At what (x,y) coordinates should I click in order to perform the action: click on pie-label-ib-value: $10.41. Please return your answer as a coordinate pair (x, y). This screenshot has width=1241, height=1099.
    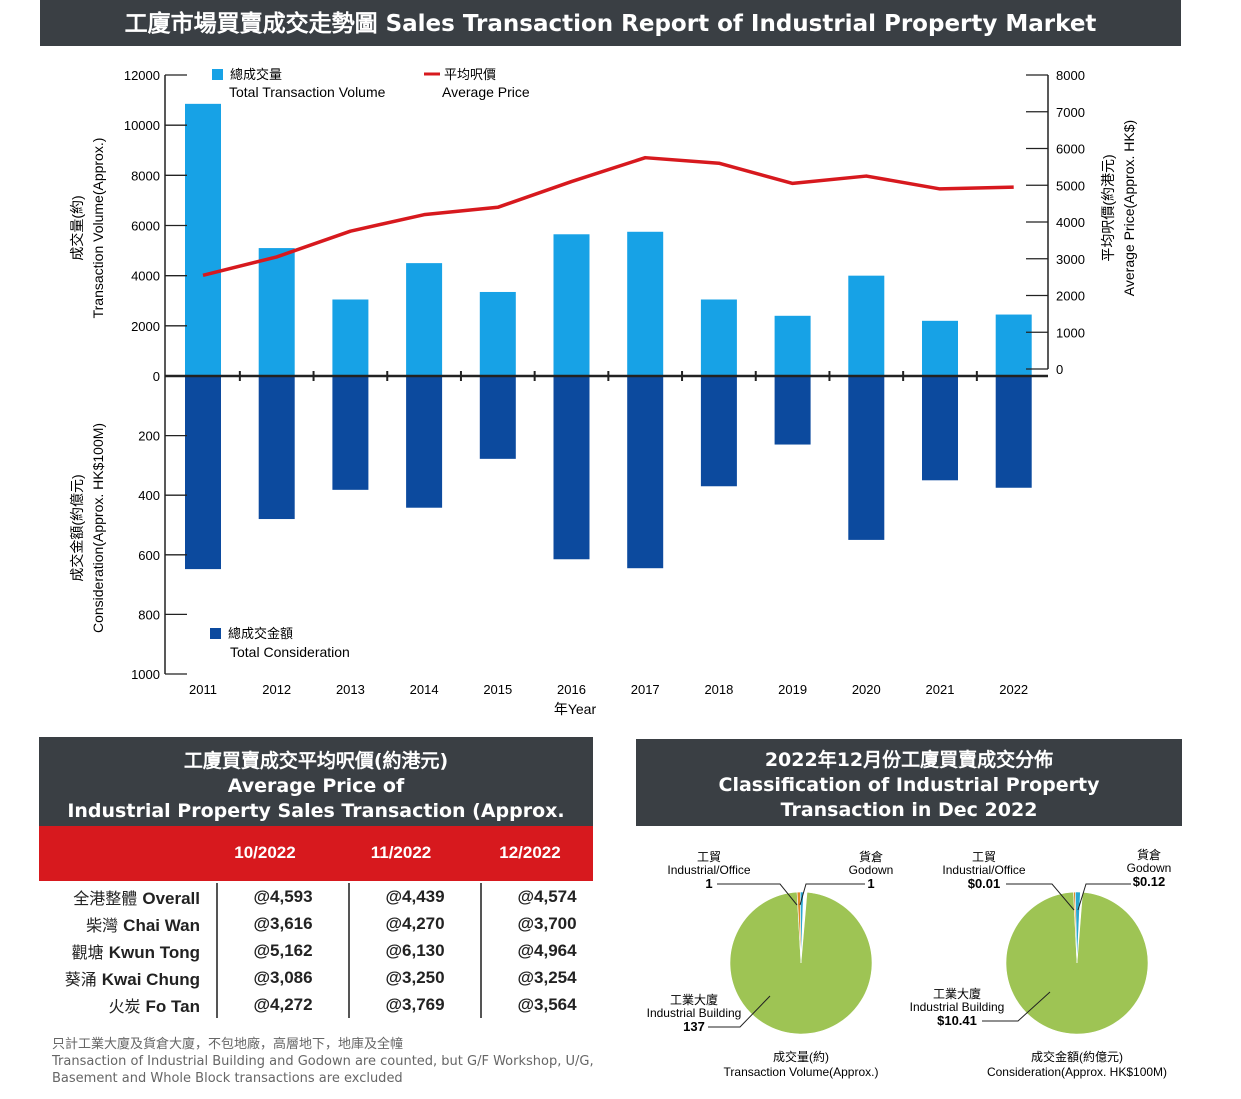
    Looking at the image, I should click on (957, 1020).